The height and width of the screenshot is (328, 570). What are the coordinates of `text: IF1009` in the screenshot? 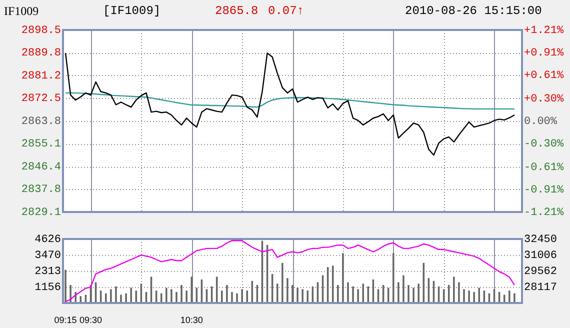 It's located at (21, 11).